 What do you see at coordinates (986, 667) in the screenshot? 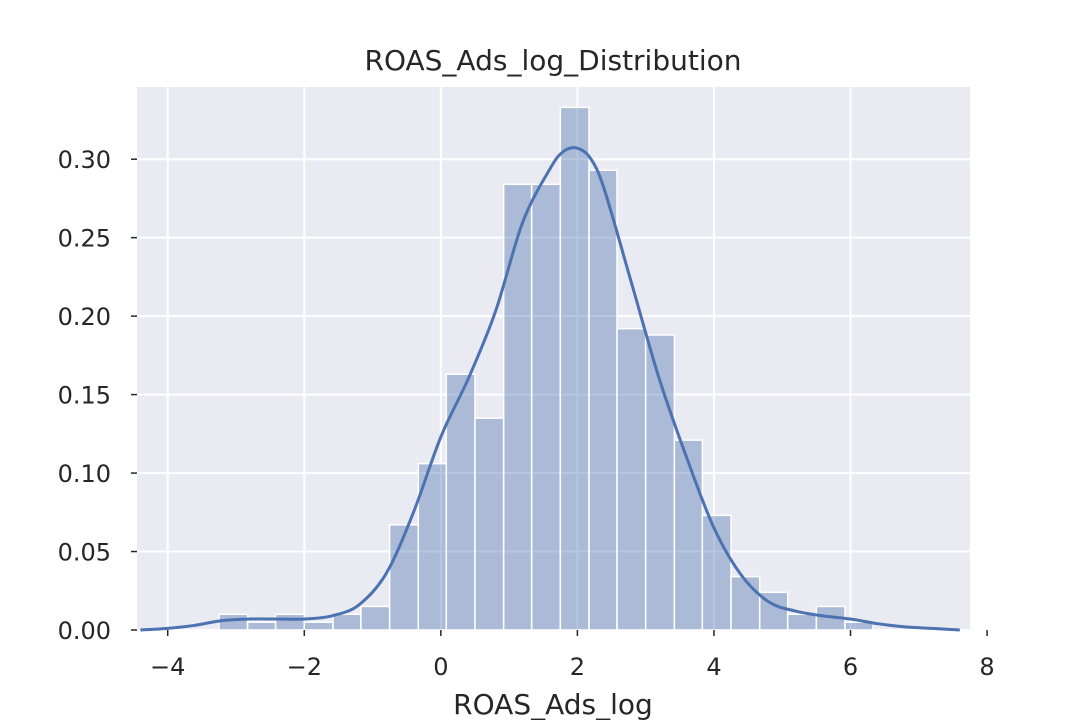
I see `x-tick-label: 8` at bounding box center [986, 667].